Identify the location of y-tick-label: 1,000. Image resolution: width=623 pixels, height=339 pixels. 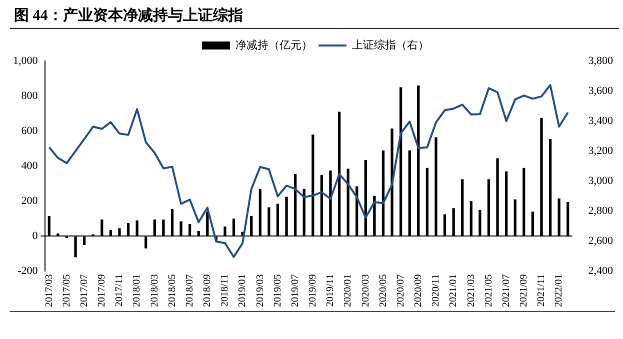
(25, 60).